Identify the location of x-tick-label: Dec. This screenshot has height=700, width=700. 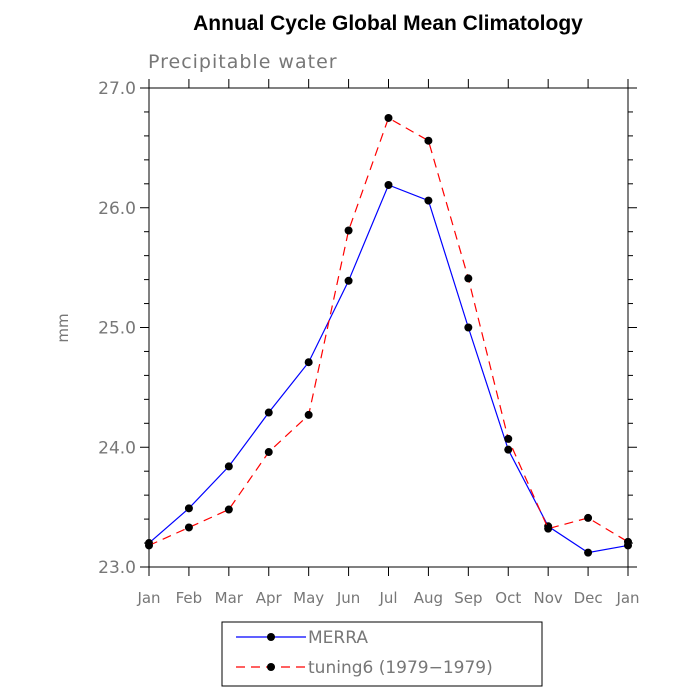
(588, 598).